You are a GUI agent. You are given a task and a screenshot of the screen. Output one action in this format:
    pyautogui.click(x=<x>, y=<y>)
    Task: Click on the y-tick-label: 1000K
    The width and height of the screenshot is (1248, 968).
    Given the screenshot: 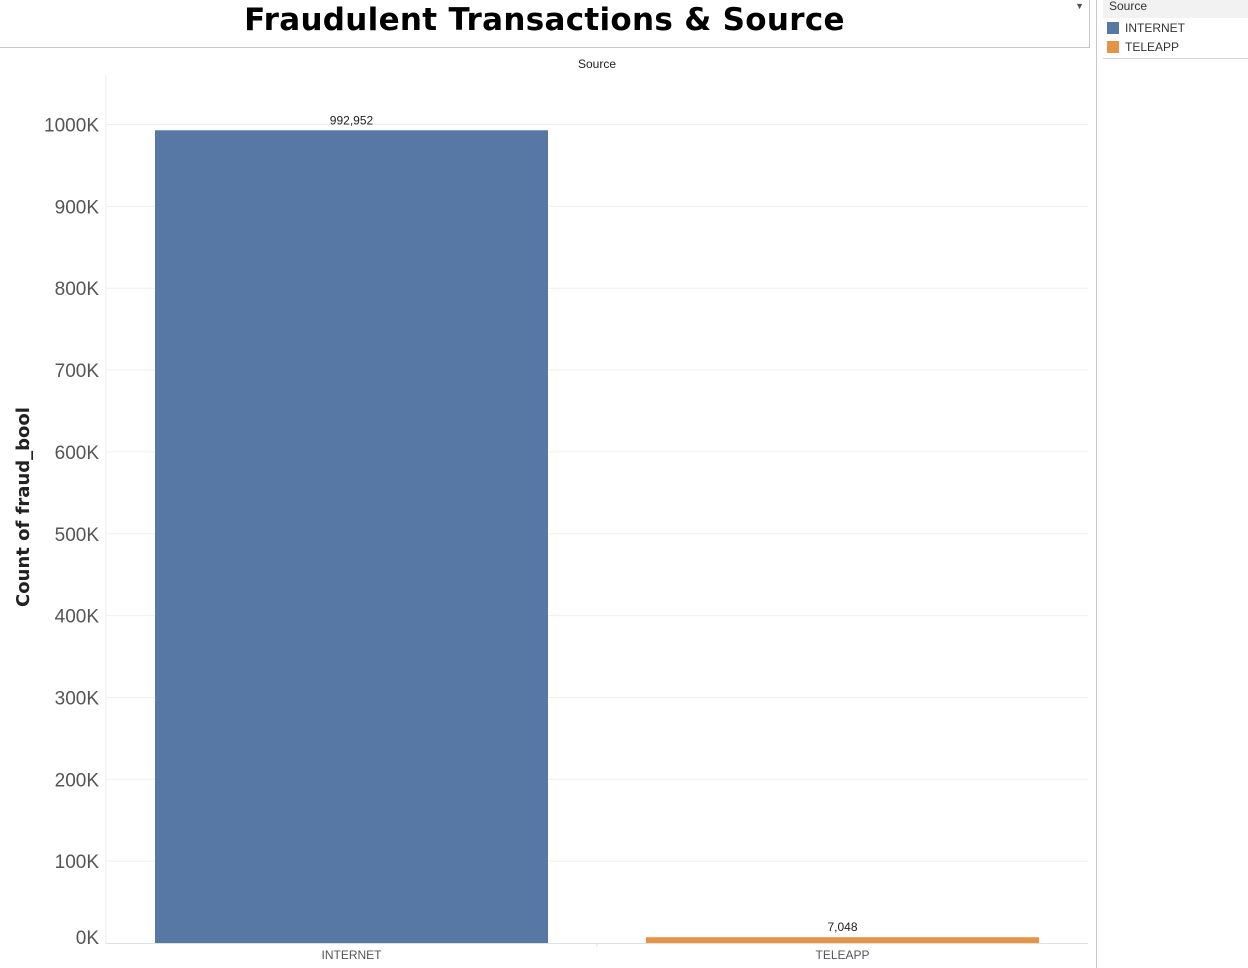 What is the action you would take?
    pyautogui.click(x=71, y=126)
    